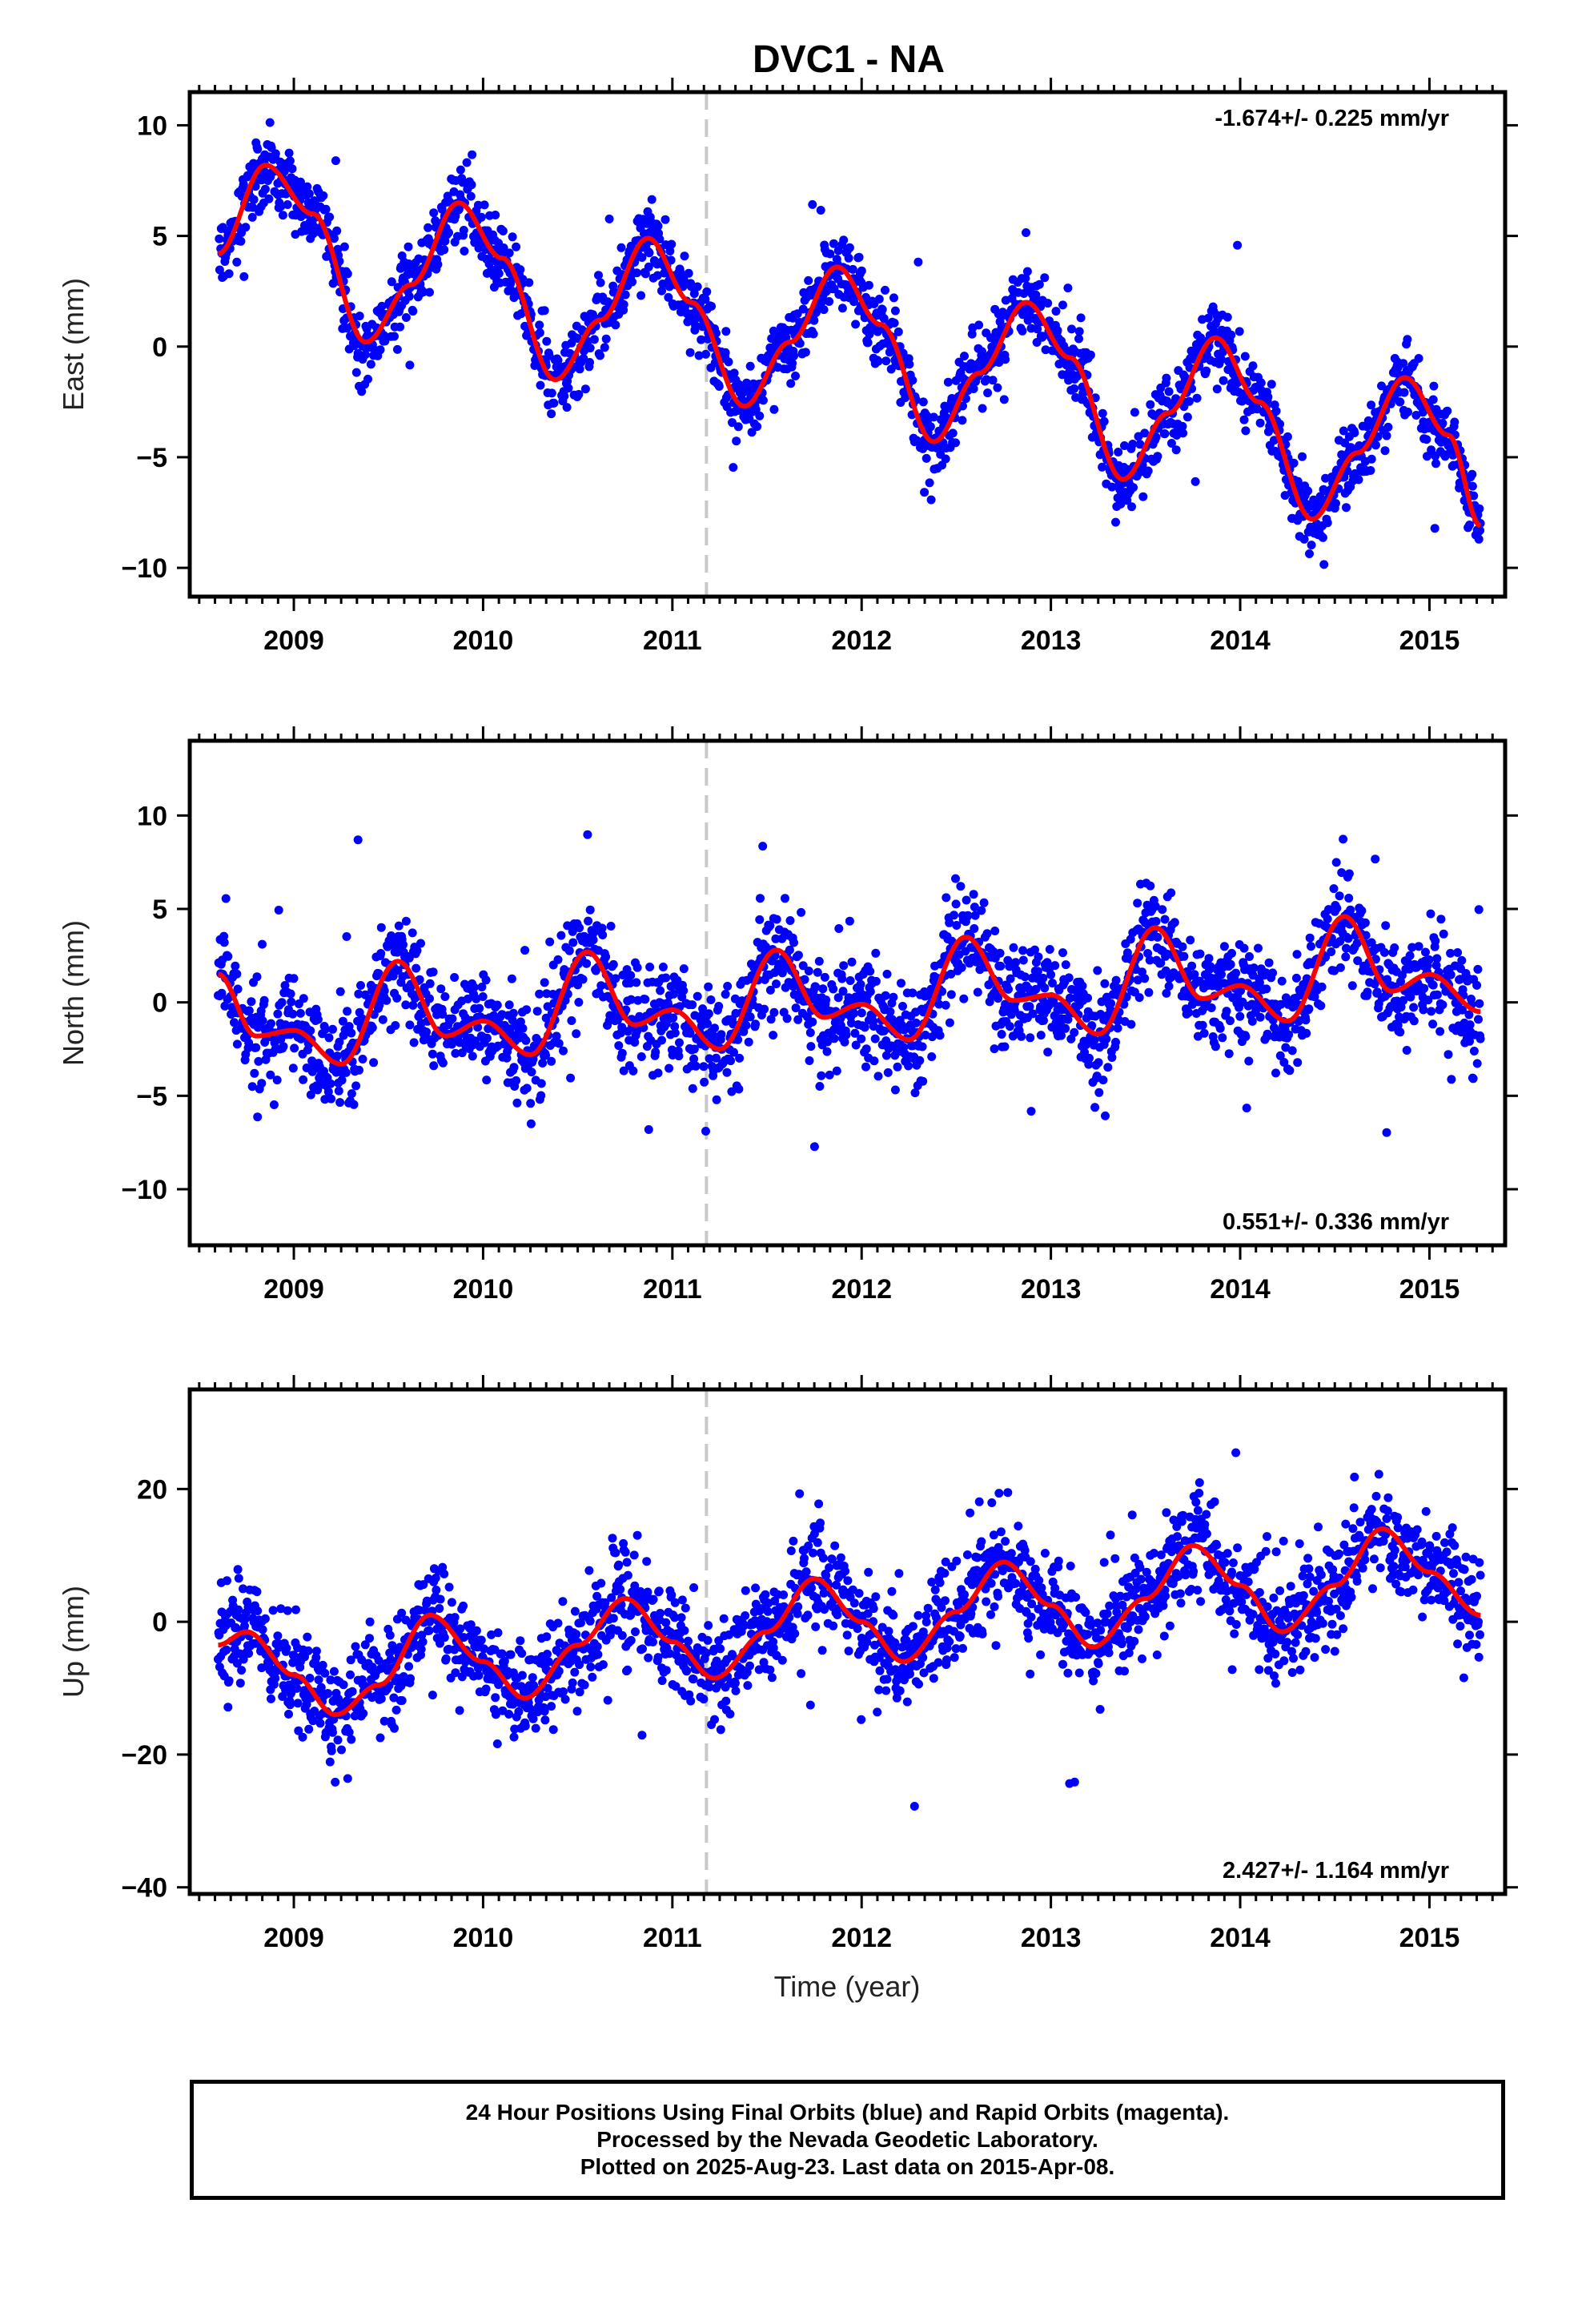 The height and width of the screenshot is (2324, 1582). Describe the element at coordinates (144, 568) in the screenshot. I see `y-tick-label: −10` at that location.